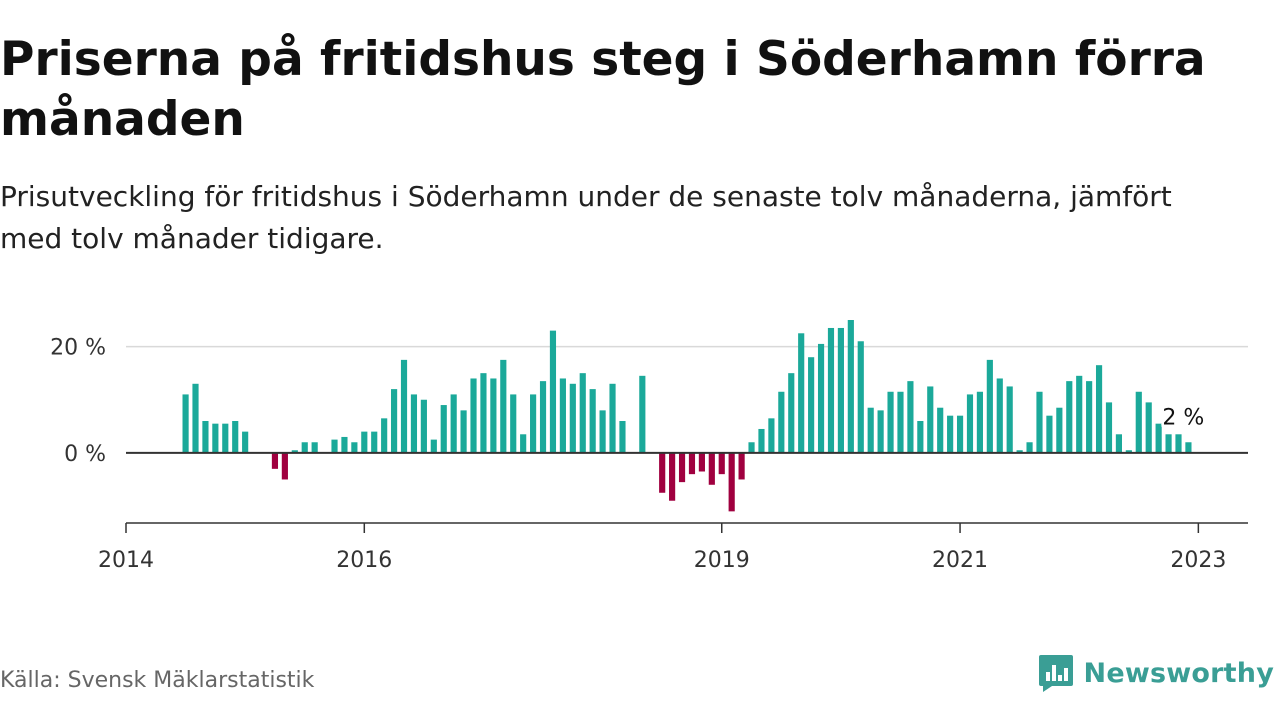  Describe the element at coordinates (960, 560) in the screenshot. I see `x-tick-label: 2021` at that location.